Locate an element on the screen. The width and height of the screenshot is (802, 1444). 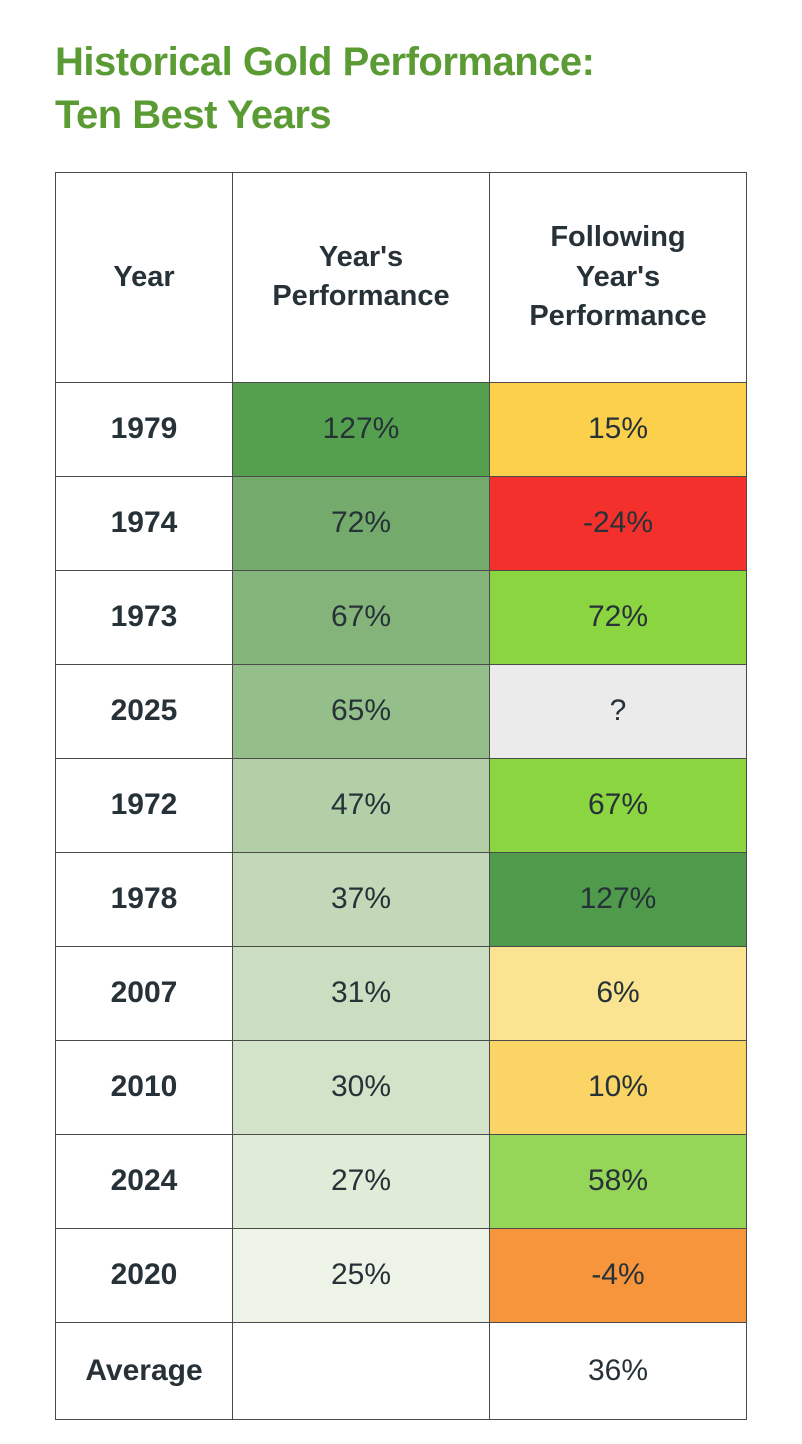
table-row: 2020 25% -4% is located at coordinates (401, 1275).